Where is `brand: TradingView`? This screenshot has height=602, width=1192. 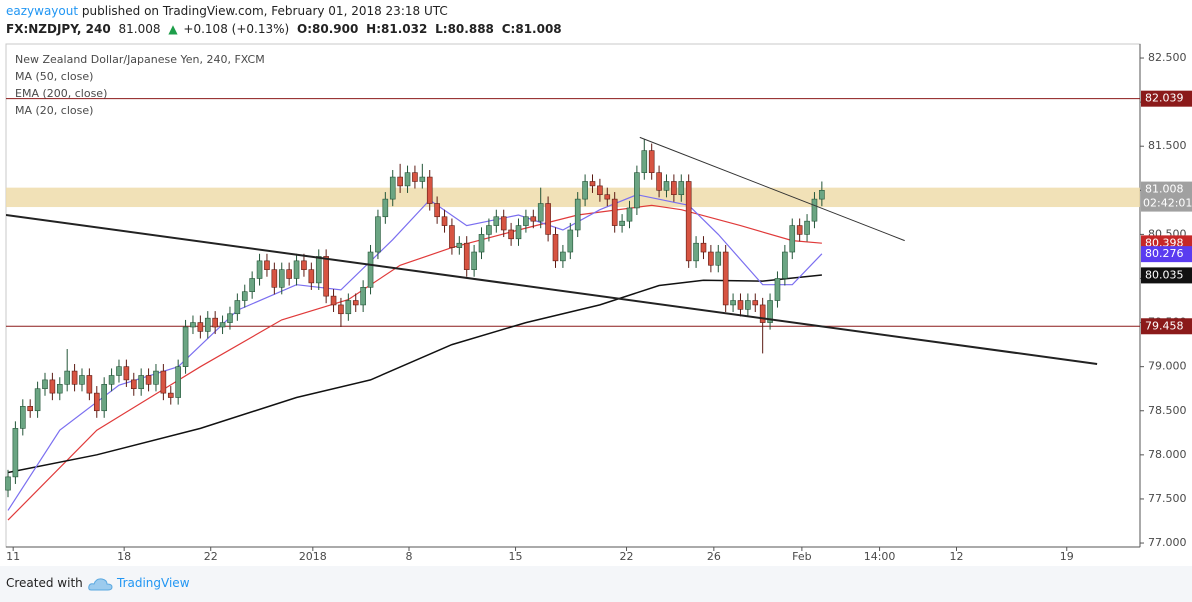 brand: TradingView is located at coordinates (153, 583).